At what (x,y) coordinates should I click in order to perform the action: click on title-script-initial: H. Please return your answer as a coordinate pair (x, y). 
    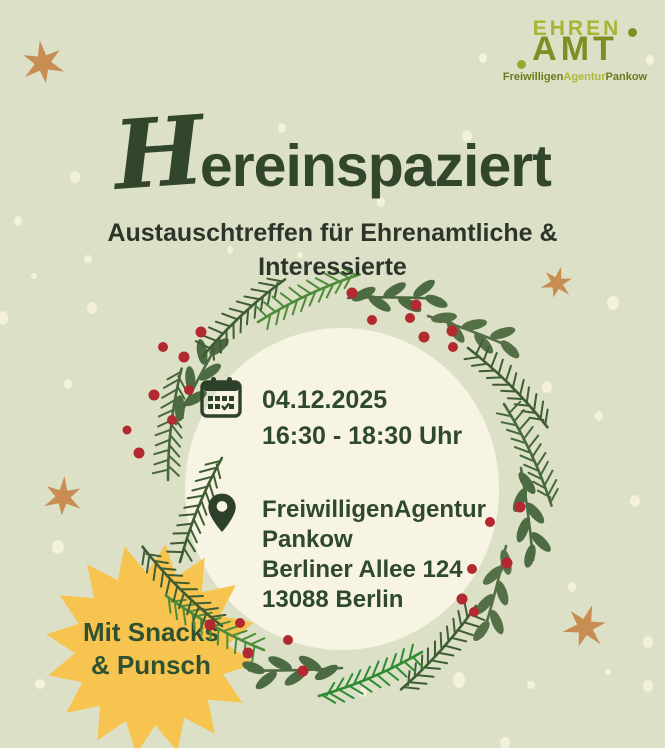
    Looking at the image, I should click on (159, 153).